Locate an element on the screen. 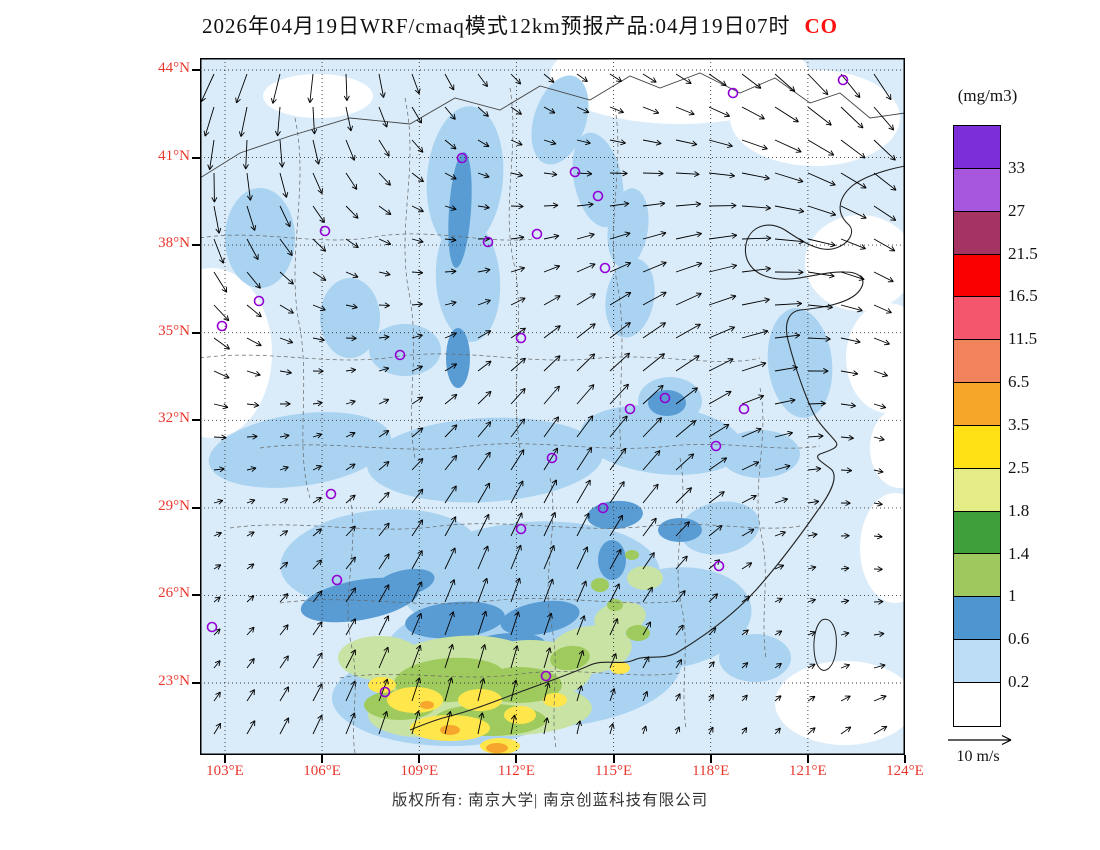  lat-label: 32°N is located at coordinates (174, 418).